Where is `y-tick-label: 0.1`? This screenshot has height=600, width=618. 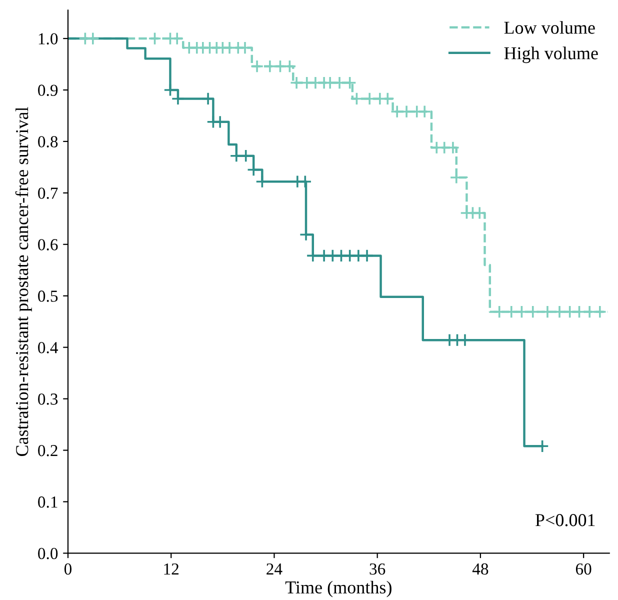 y-tick-label: 0.1 is located at coordinates (48, 502).